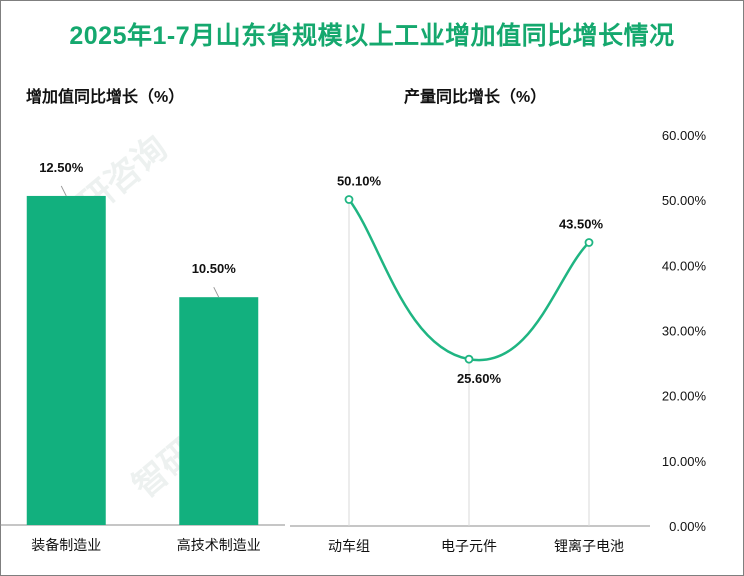 This screenshot has height=576, width=744. What do you see at coordinates (475, 97) in the screenshot?
I see `right-chart-subtitle: 产量同比增长（%）` at bounding box center [475, 97].